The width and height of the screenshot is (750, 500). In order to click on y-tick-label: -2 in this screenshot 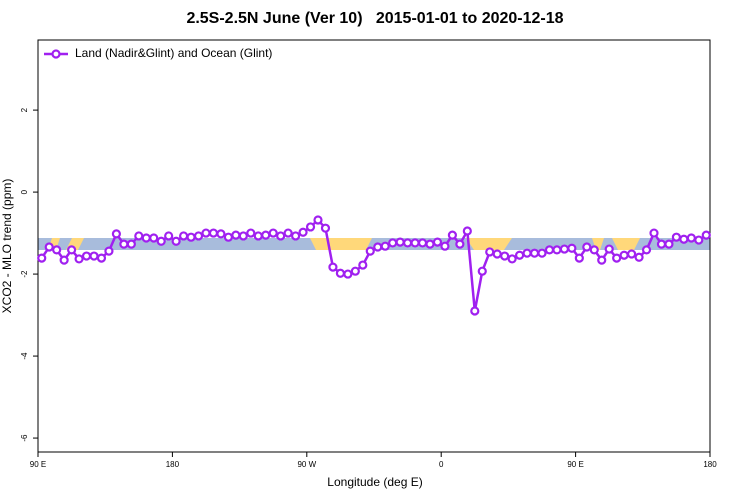, I will do `click(24, 274)`.